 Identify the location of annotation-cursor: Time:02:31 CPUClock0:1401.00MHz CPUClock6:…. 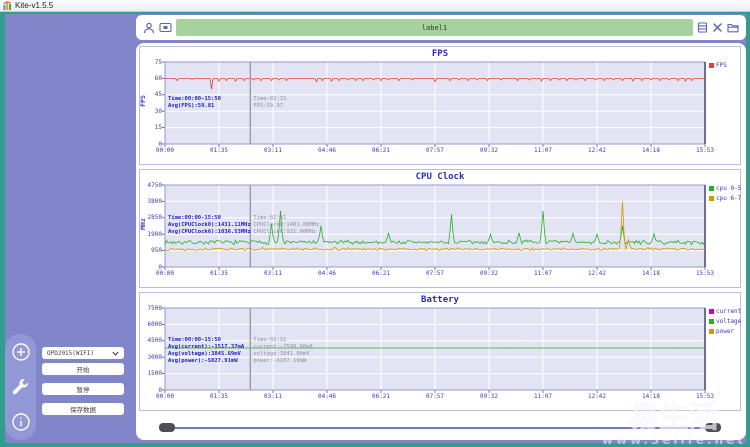
(286, 225).